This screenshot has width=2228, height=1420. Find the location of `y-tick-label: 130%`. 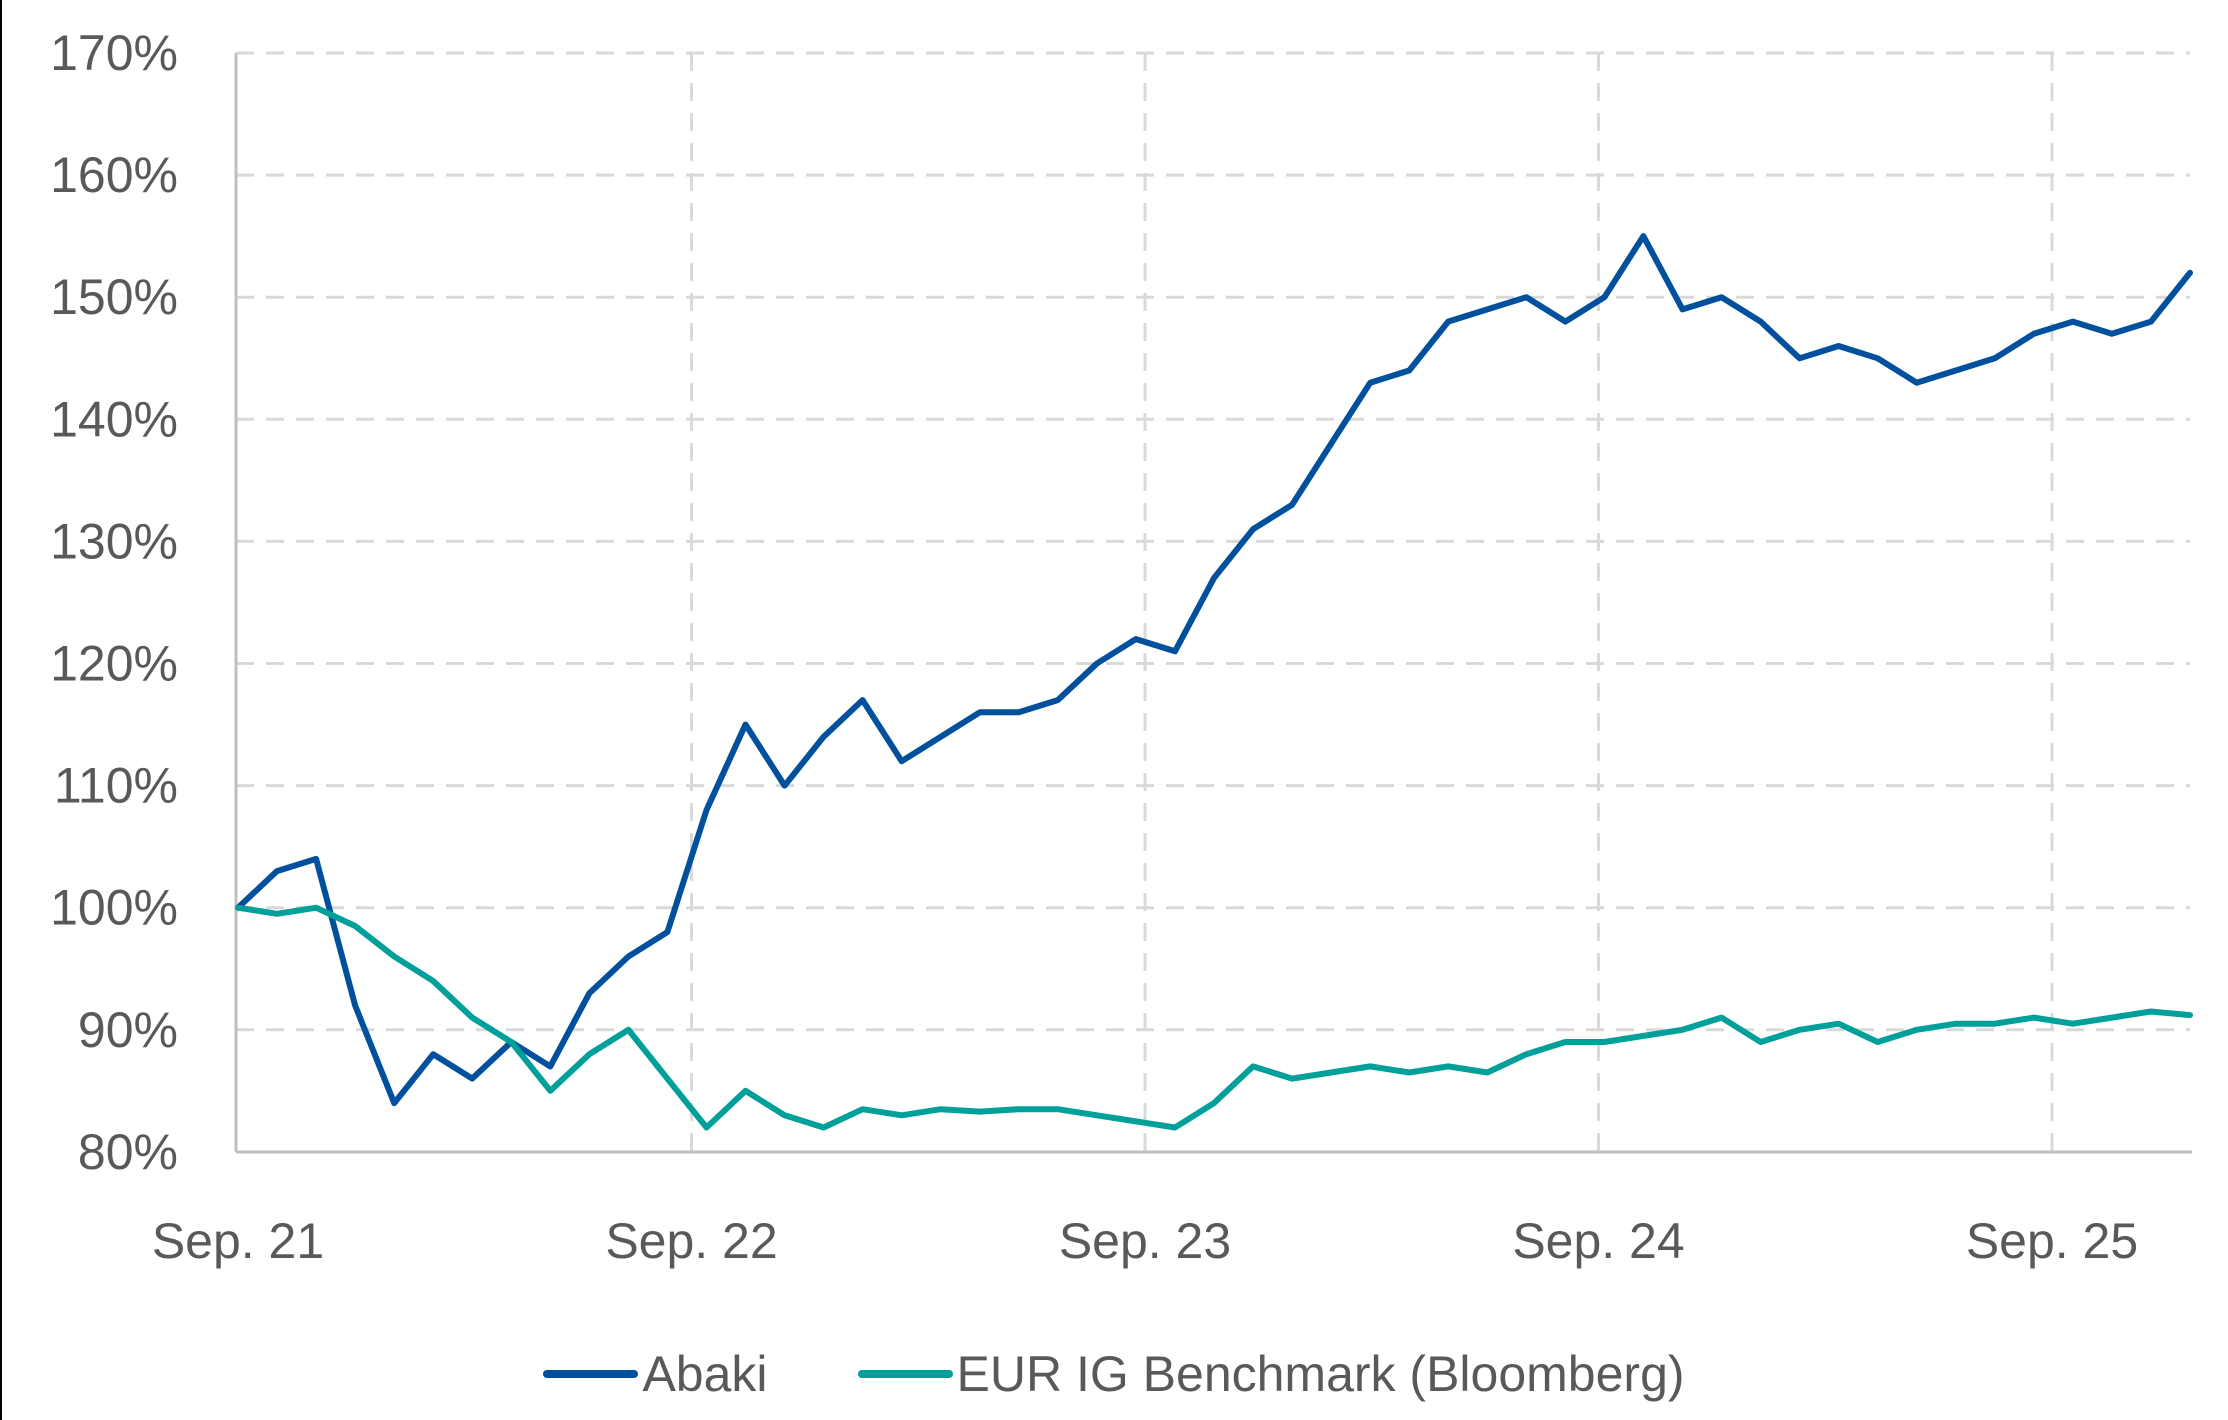

y-tick-label: 130% is located at coordinates (114, 541).